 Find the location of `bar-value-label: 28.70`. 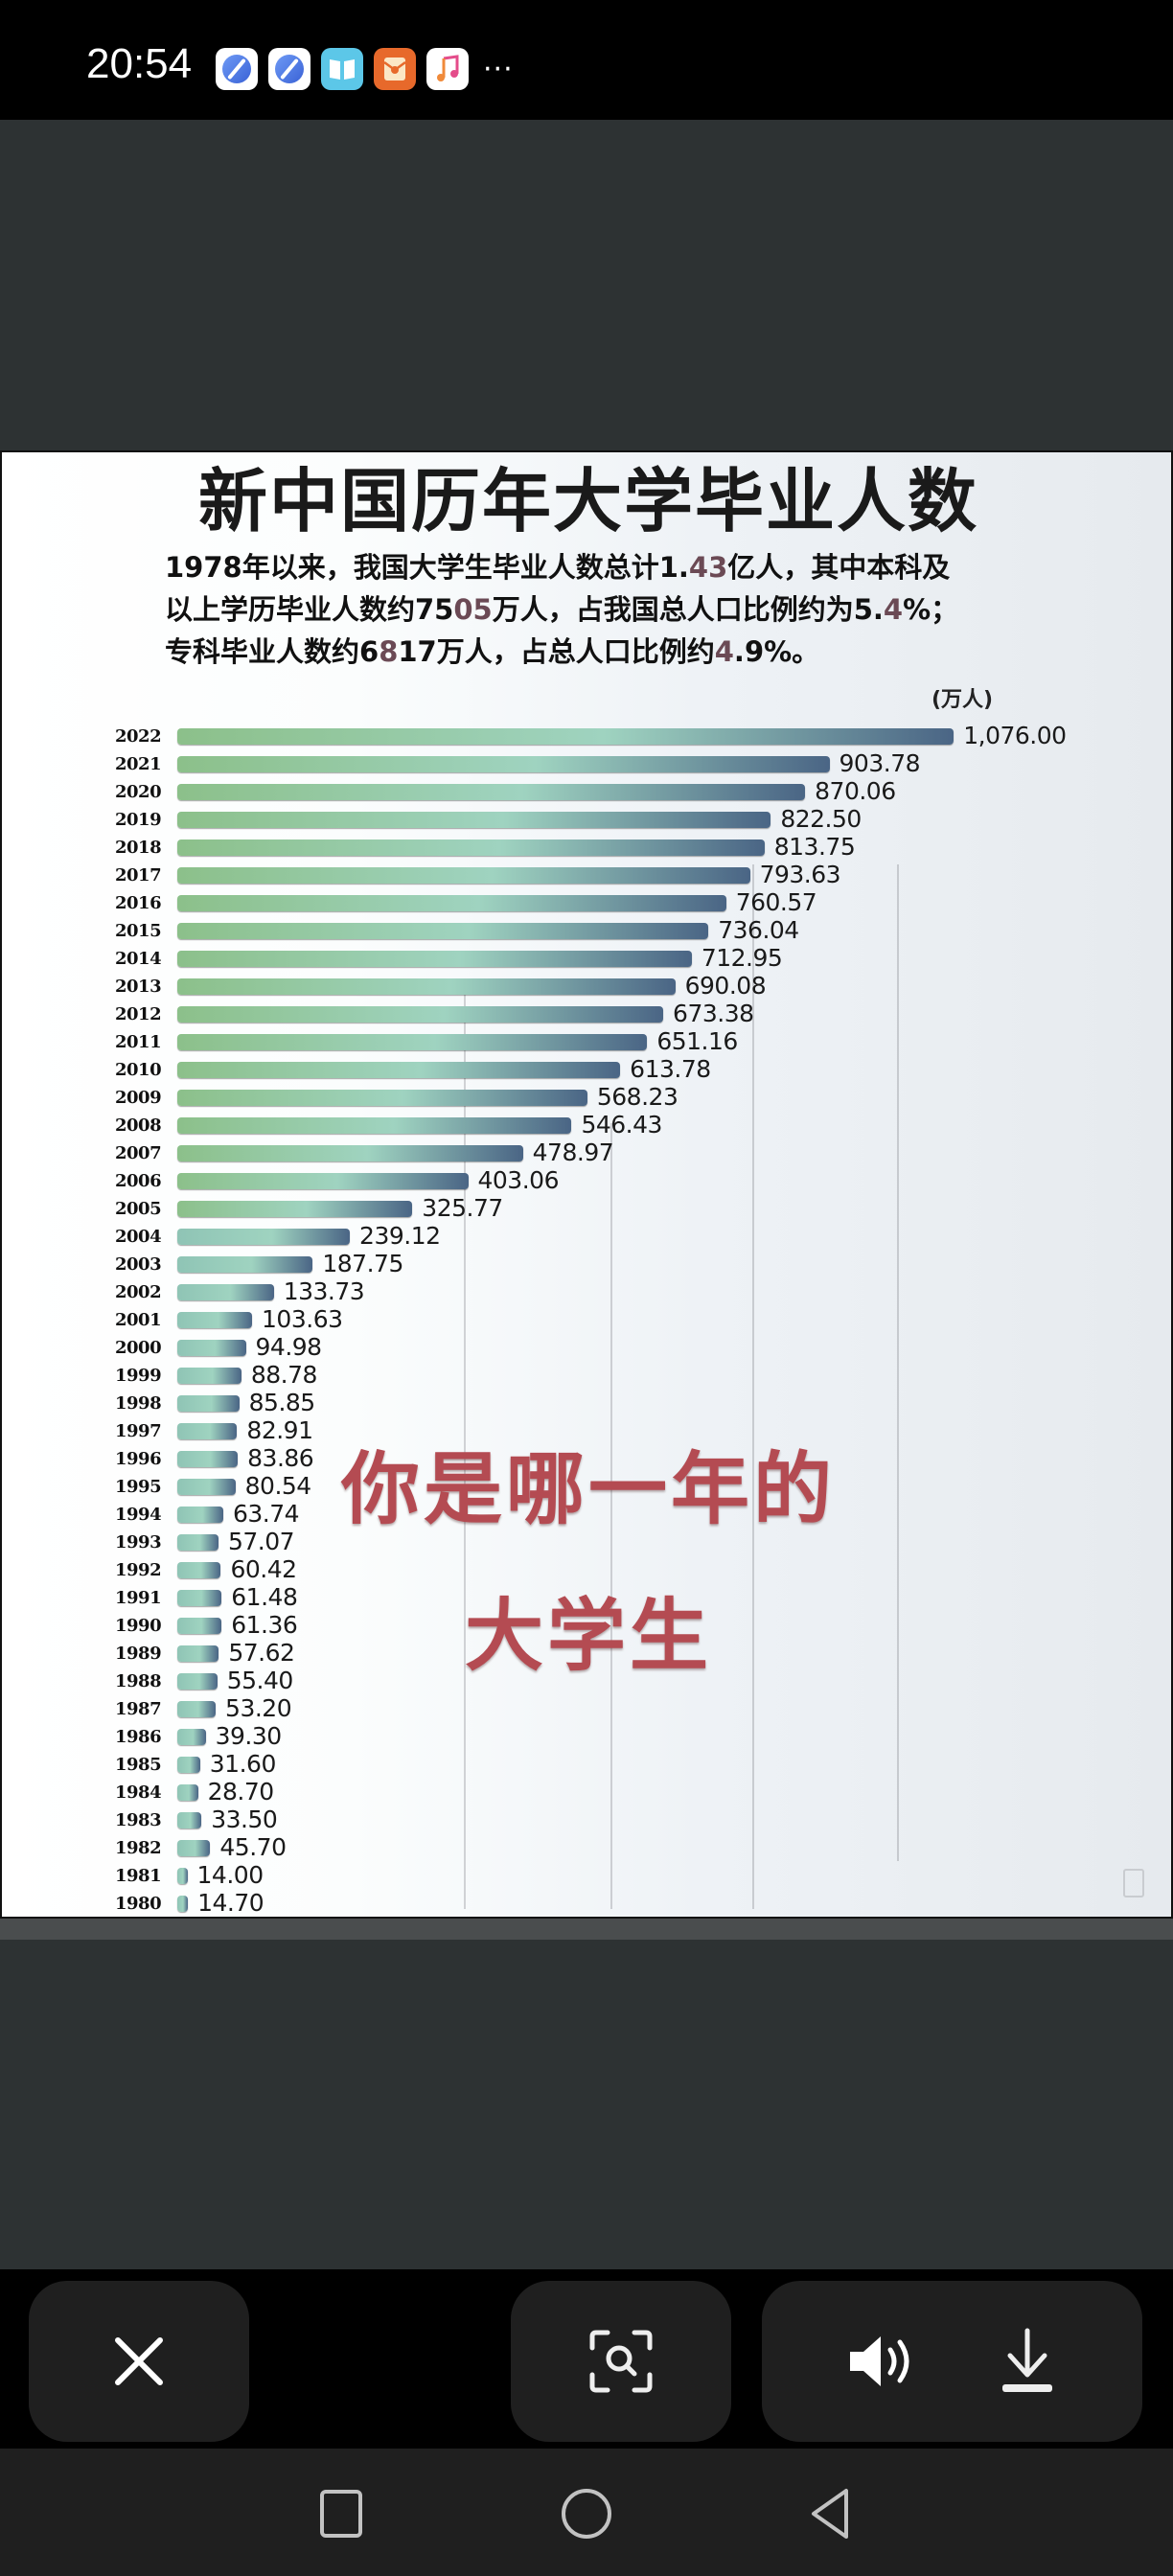

bar-value-label: 28.70 is located at coordinates (241, 1792).